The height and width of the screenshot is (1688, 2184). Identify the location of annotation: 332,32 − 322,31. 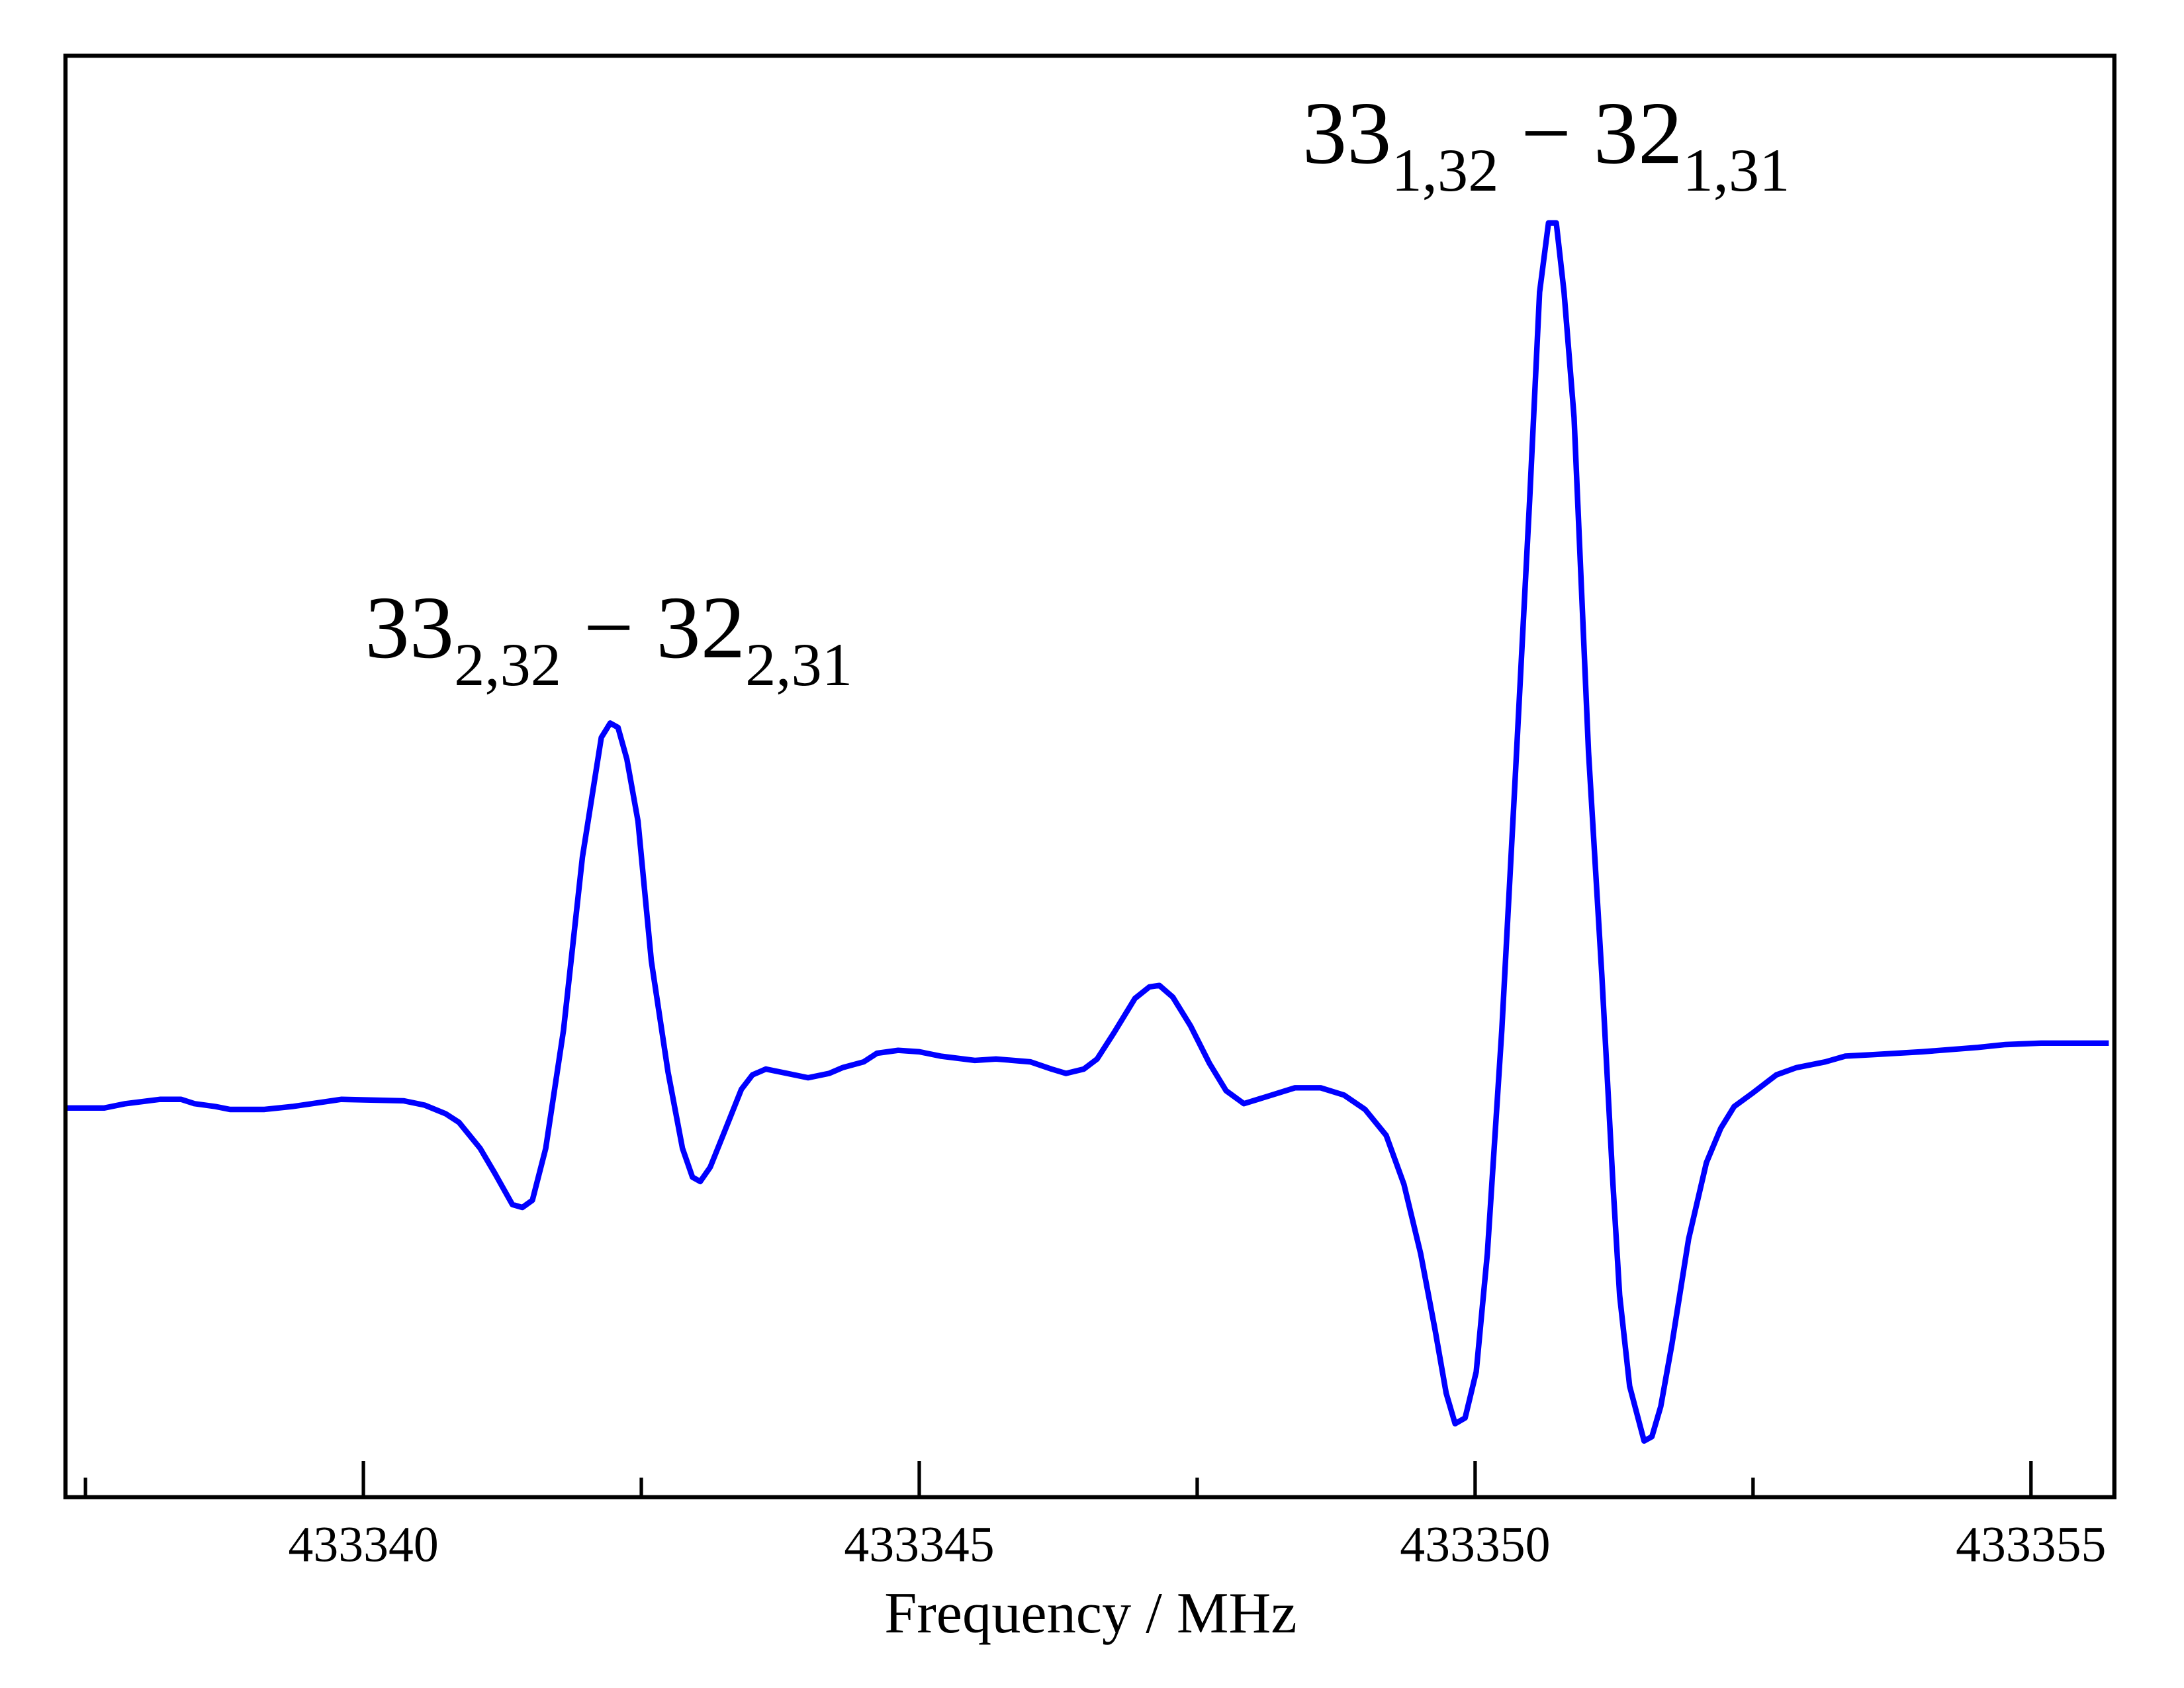
(608, 639).